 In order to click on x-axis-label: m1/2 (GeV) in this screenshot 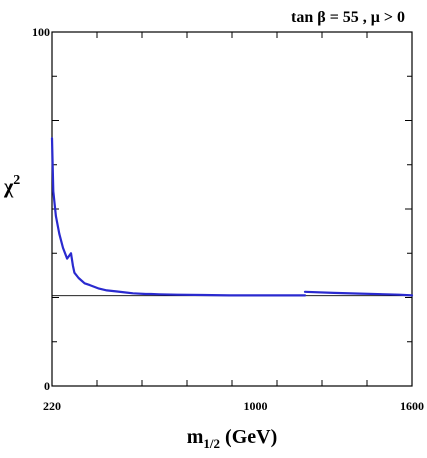, I will do `click(232, 438)`.